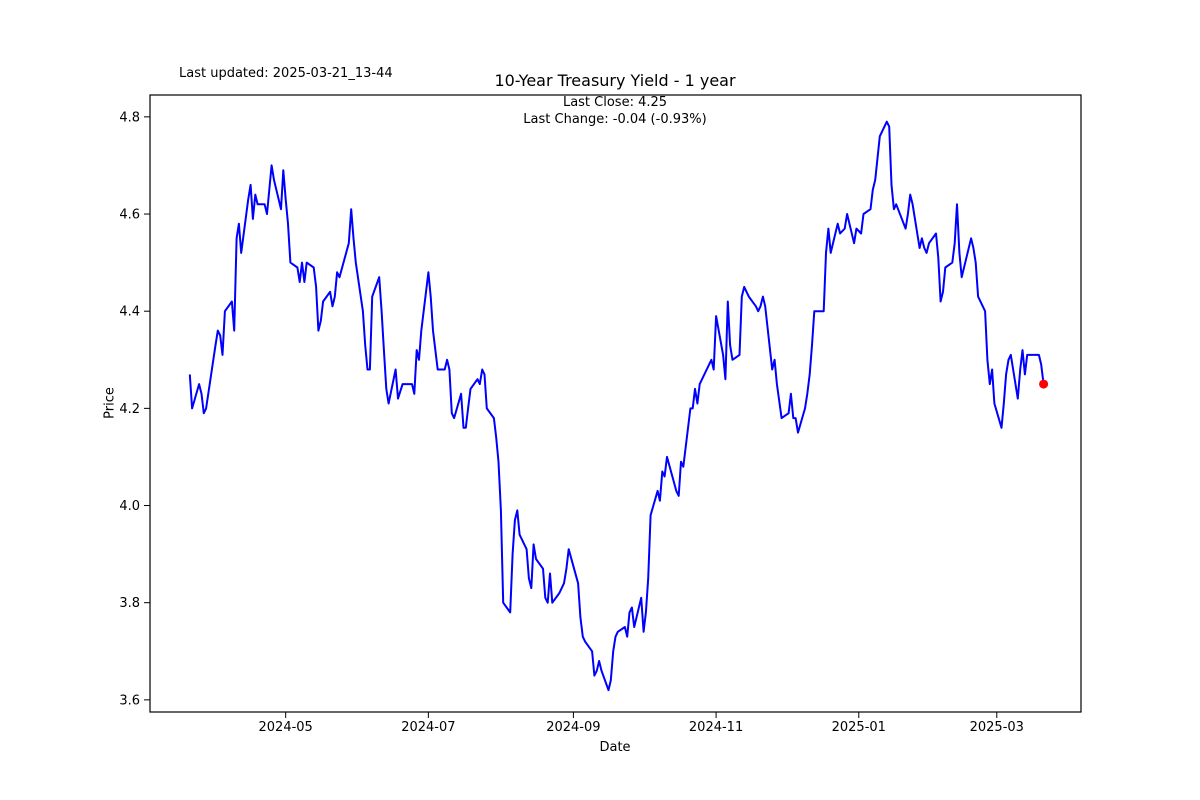  Describe the element at coordinates (997, 727) in the screenshot. I see `x-tick-label: 2025-03` at that location.